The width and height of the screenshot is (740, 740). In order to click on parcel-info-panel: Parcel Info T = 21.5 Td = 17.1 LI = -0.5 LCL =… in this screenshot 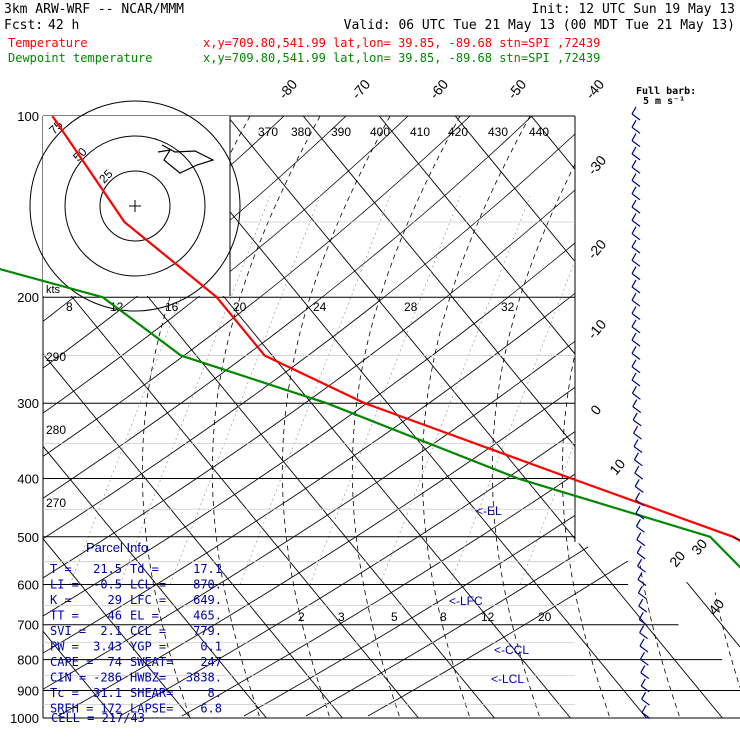, I will do `click(136, 632)`.